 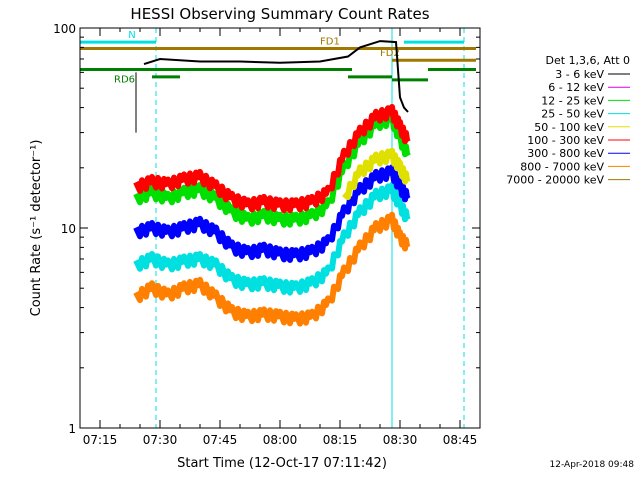 I want to click on annotation-label: RD6, so click(x=124, y=80).